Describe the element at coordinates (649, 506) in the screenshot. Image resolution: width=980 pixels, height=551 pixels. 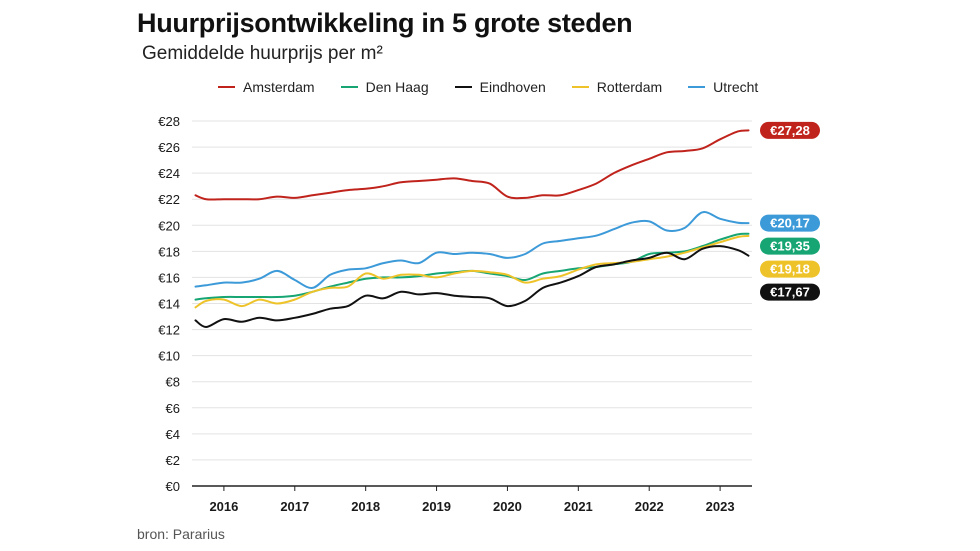
I see `x-tick-label: 2022` at that location.